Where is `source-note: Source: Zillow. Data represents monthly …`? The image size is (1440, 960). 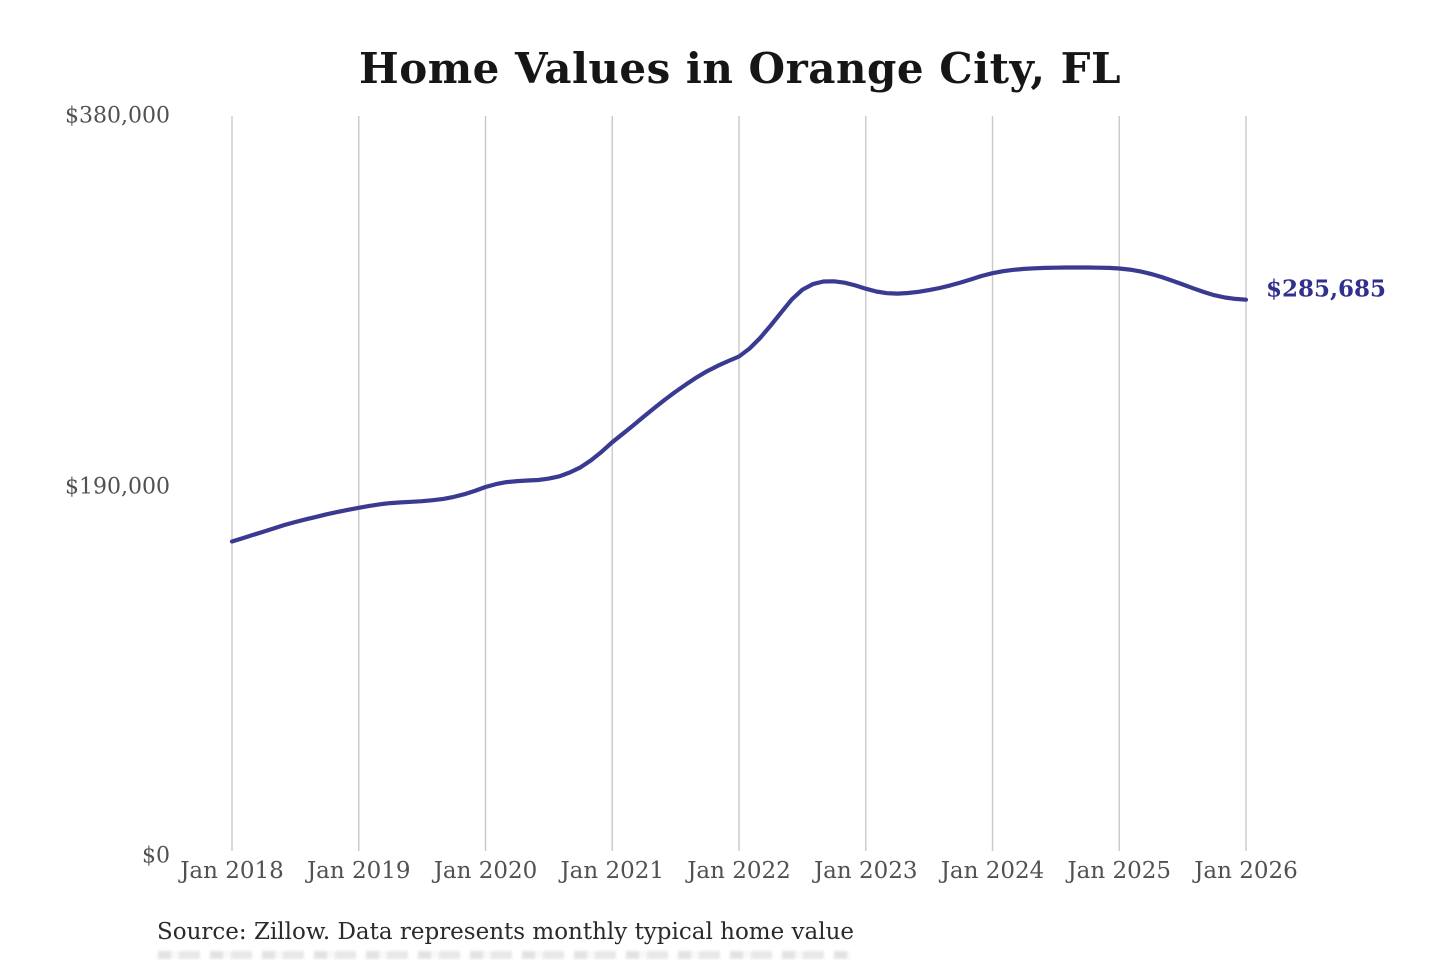
source-note: Source: Zillow. Data represents monthly … is located at coordinates (506, 932).